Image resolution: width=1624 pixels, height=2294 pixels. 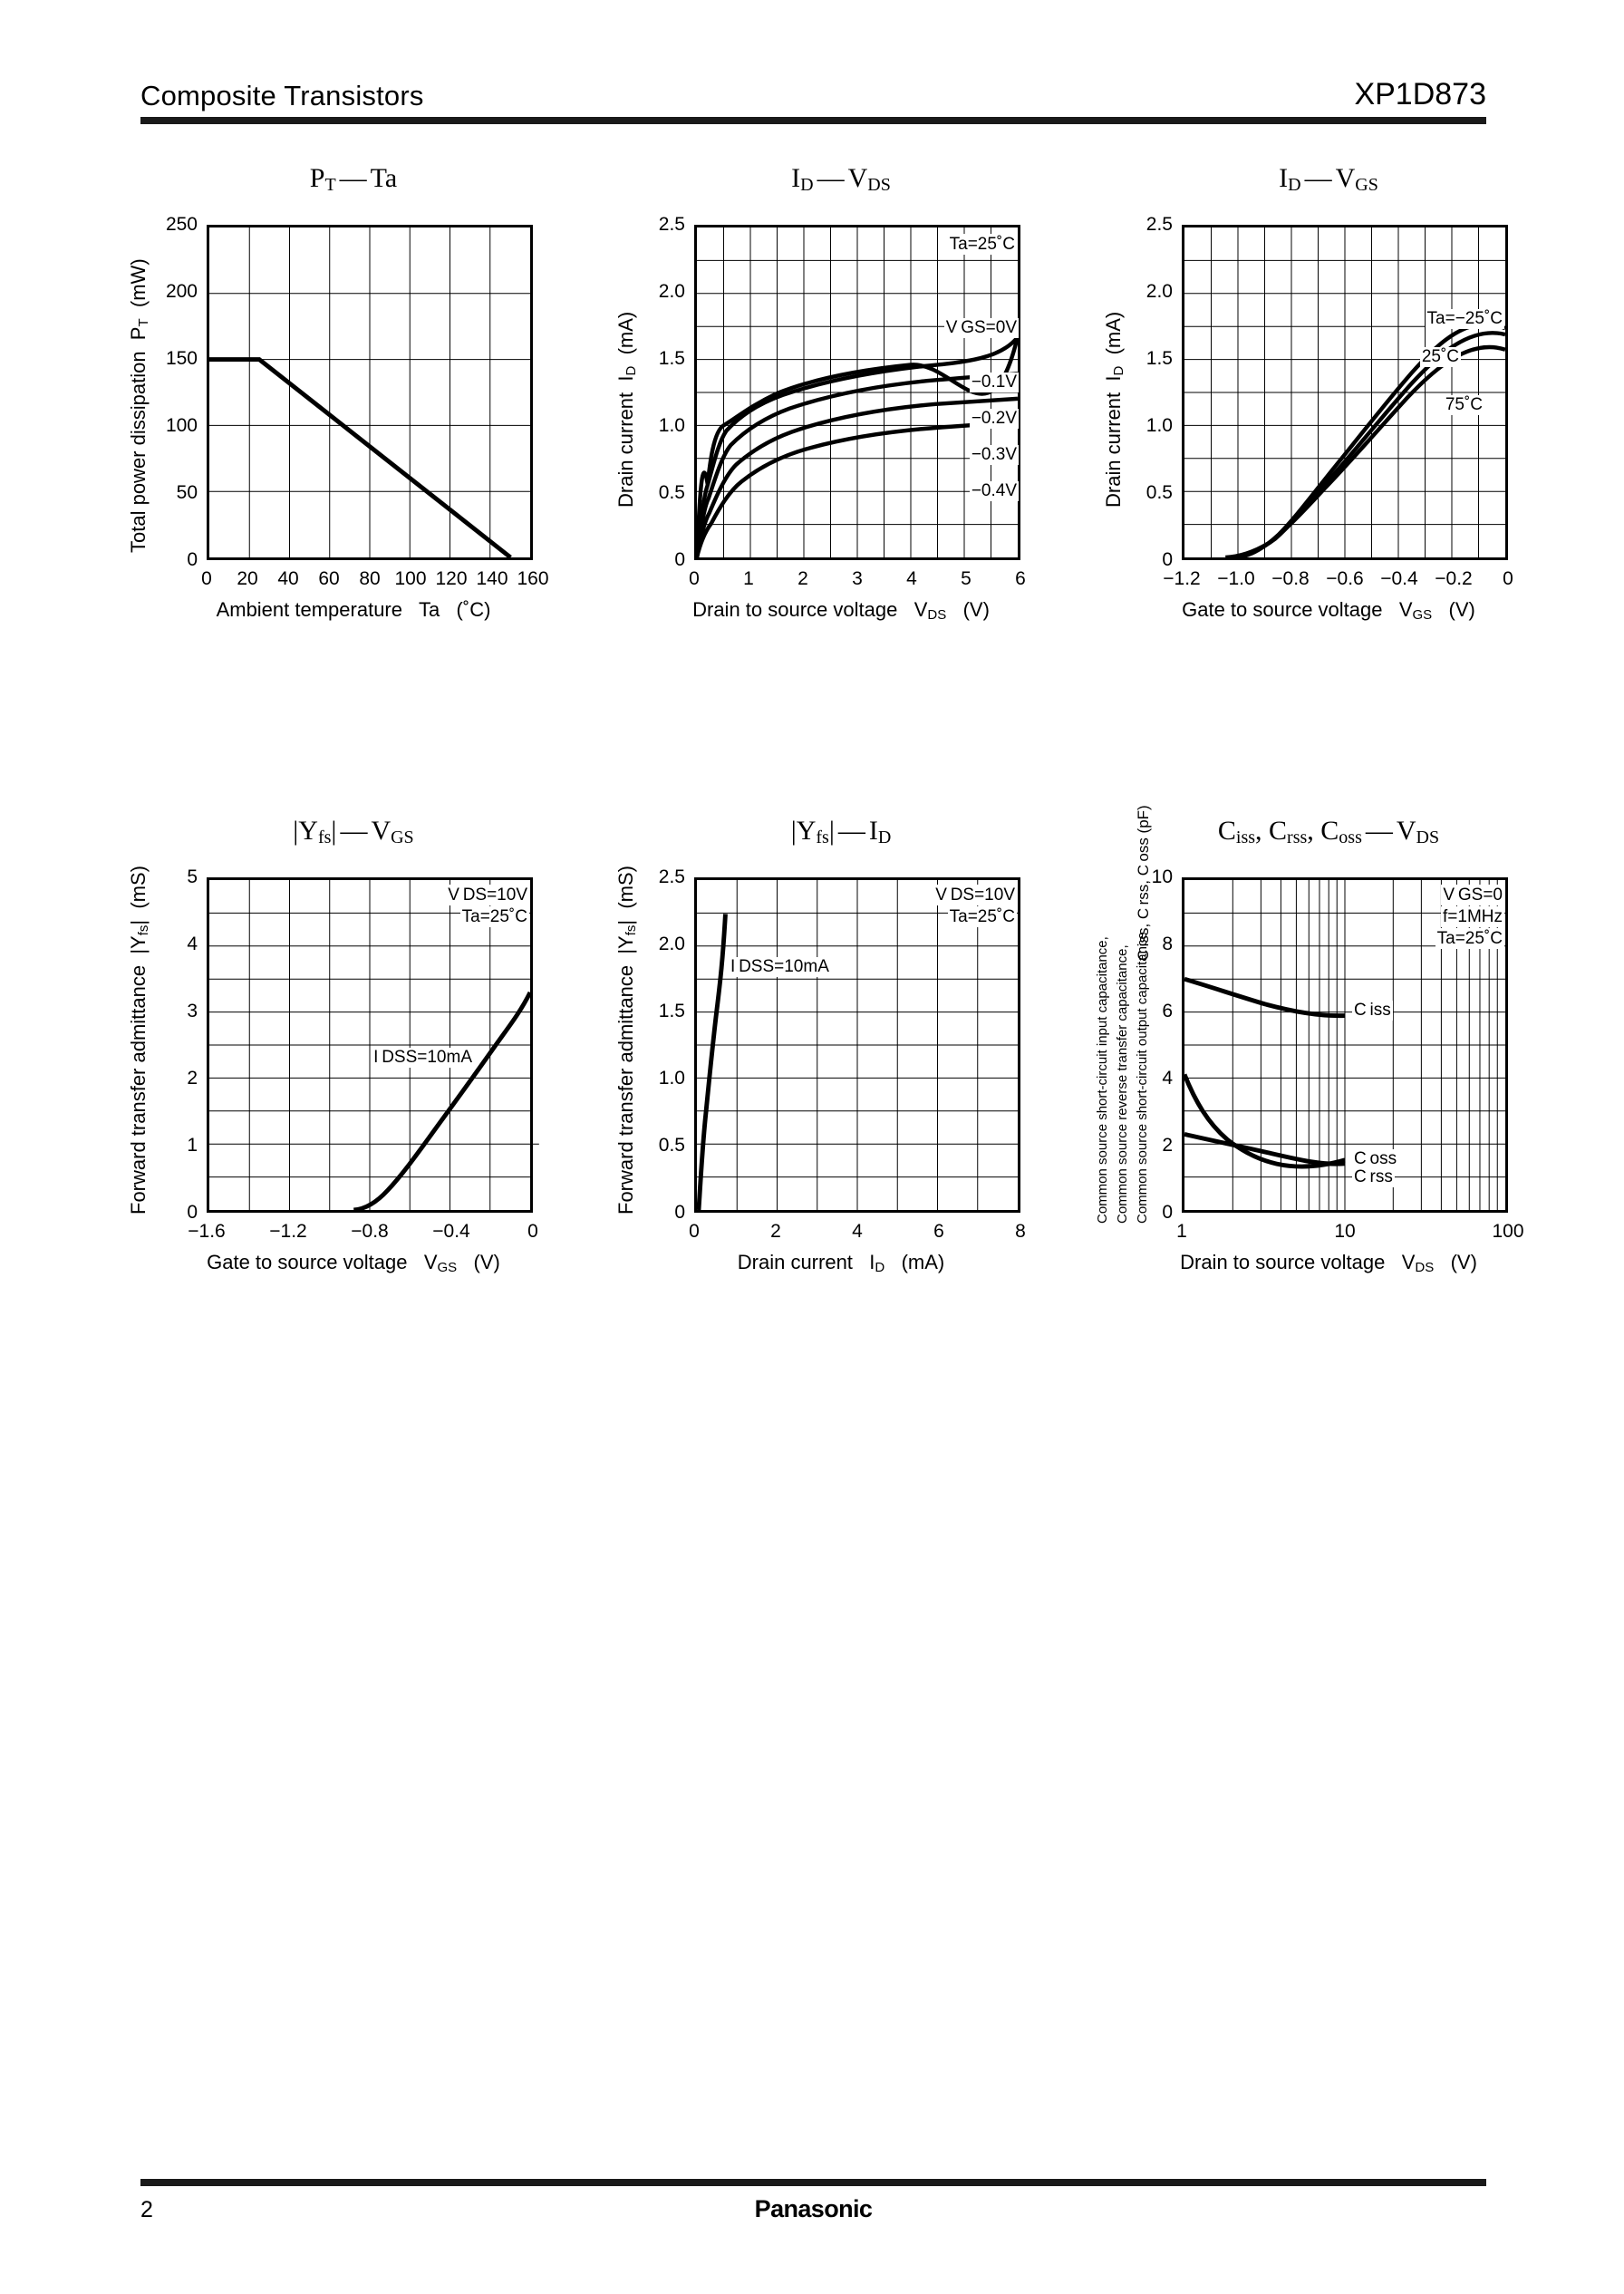 What do you see at coordinates (410, 578) in the screenshot?
I see `x-tick: 100` at bounding box center [410, 578].